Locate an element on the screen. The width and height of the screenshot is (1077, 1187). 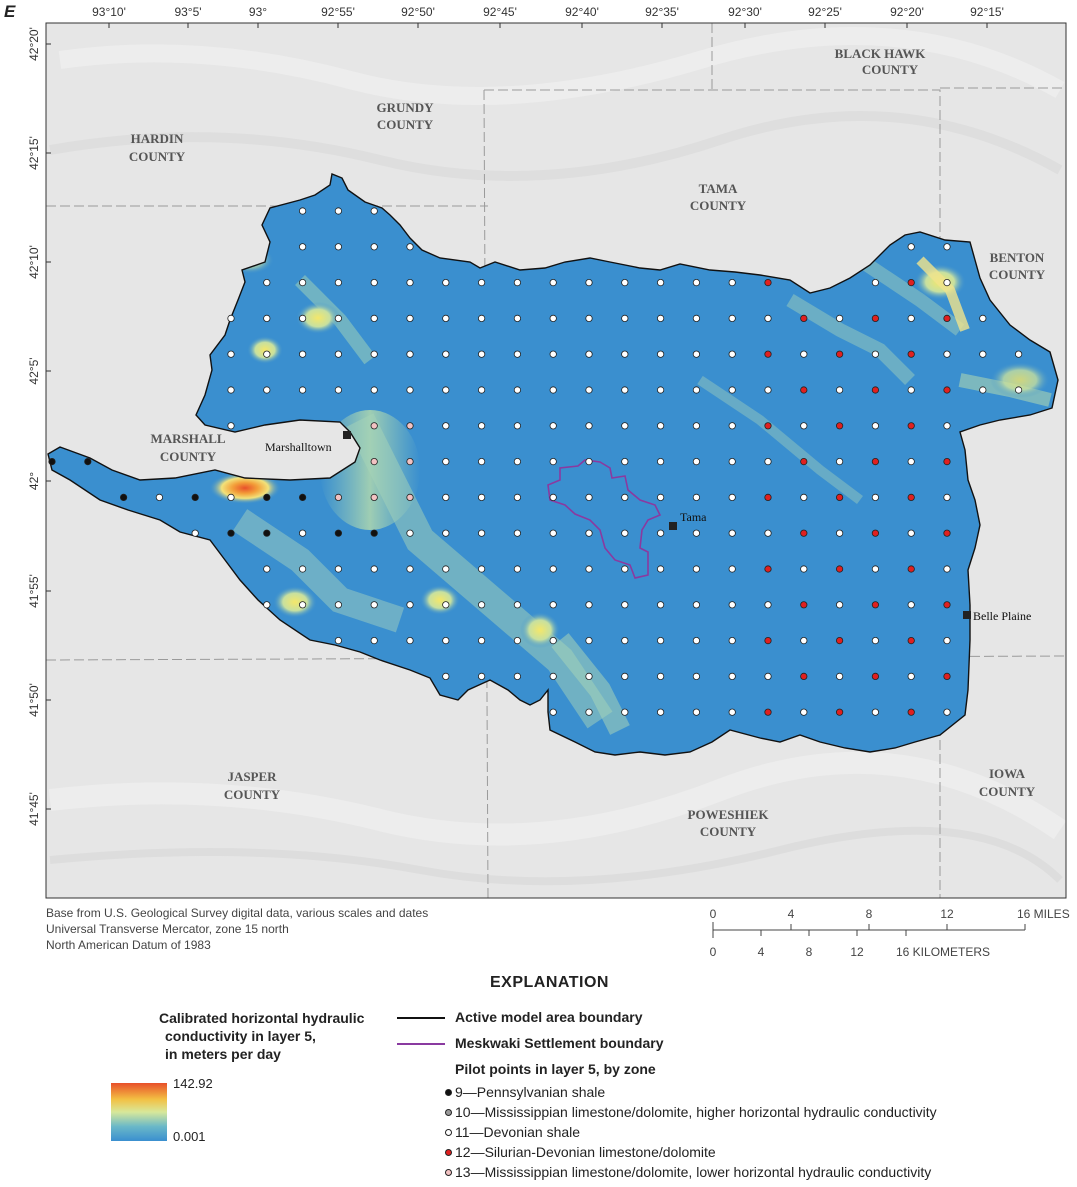
lon-tick-3: 92°55' is located at coordinates (338, 12).